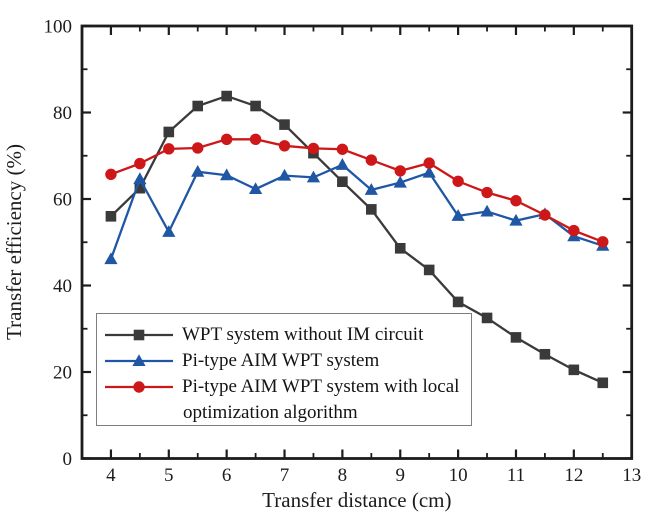 The image size is (659, 525). I want to click on x-tick-label: 7, so click(285, 475).